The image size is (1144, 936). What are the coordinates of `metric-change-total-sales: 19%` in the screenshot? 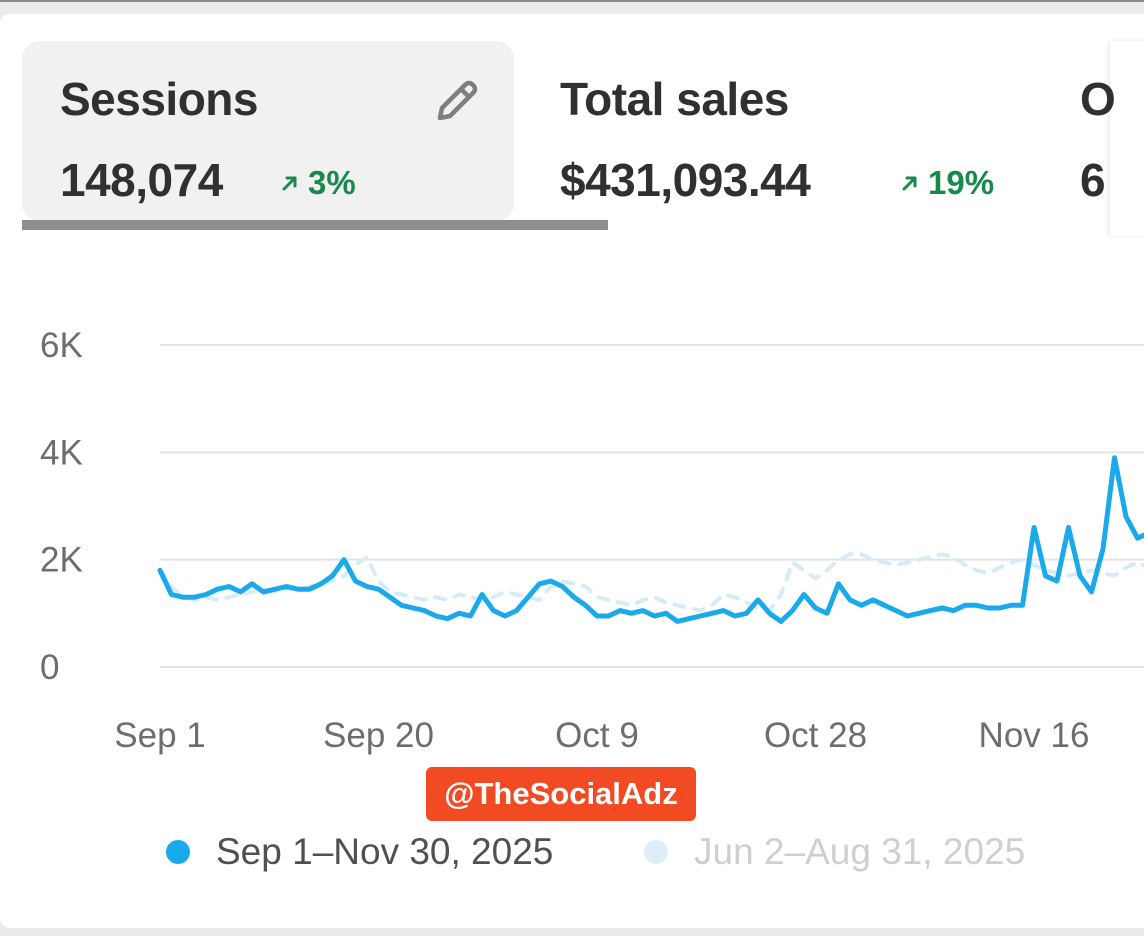 It's located at (947, 183).